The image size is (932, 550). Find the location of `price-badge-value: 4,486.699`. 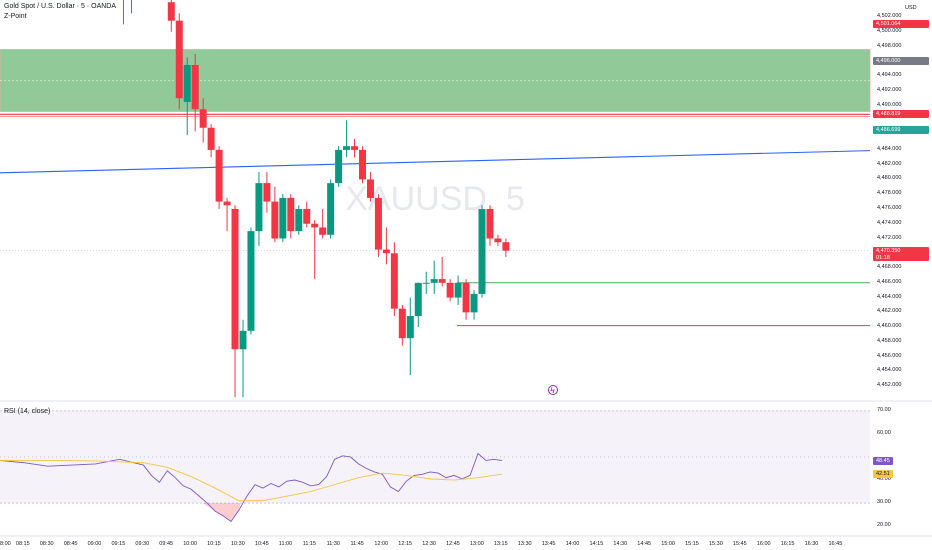

price-badge-value: 4,486.699 is located at coordinates (888, 129).